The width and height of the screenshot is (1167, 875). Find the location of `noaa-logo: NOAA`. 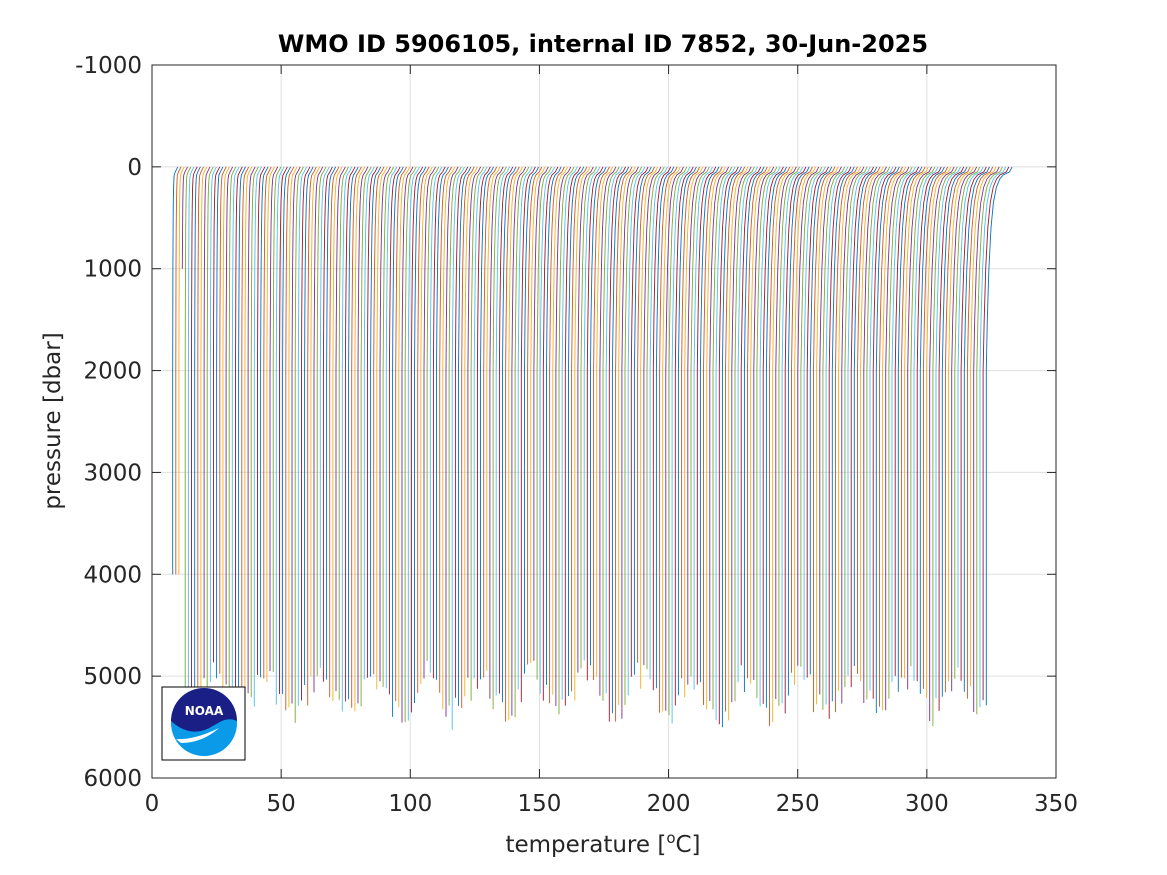

noaa-logo: NOAA is located at coordinates (203, 723).